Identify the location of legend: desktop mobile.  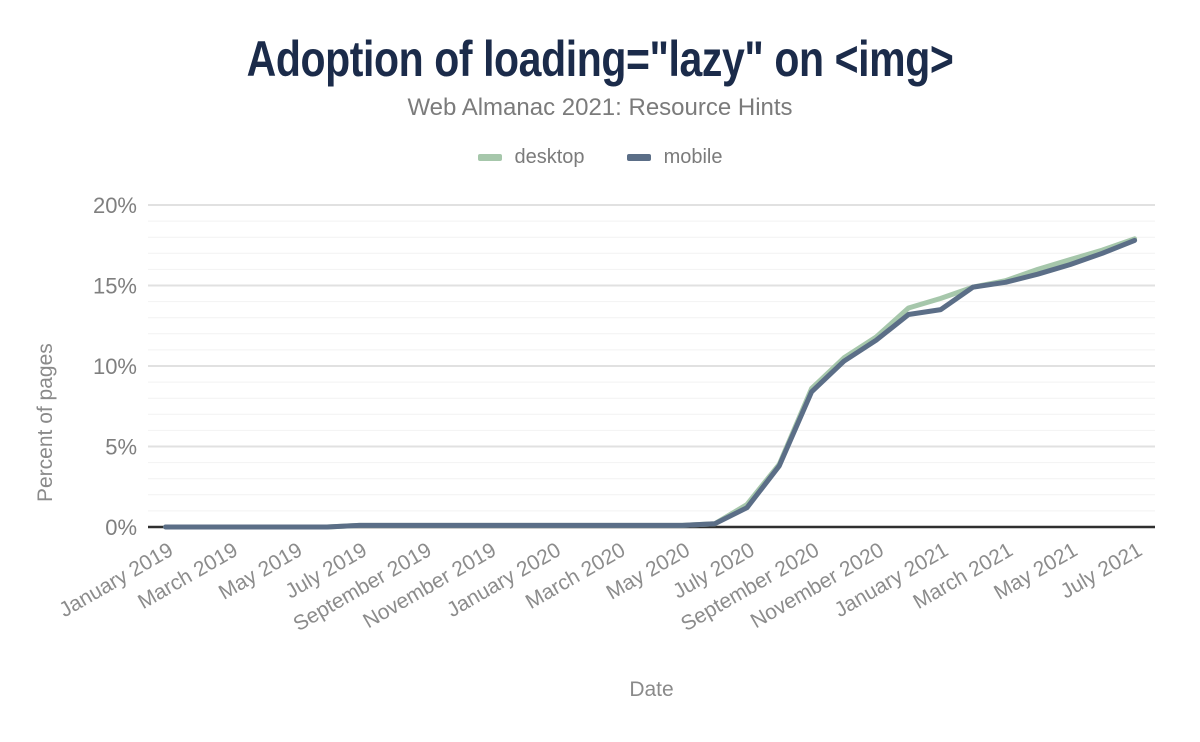
(600, 157).